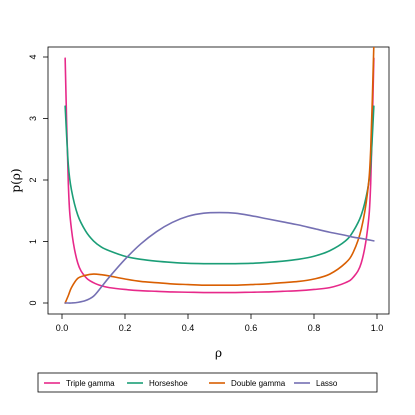 This screenshot has height=415, width=415. What do you see at coordinates (377, 328) in the screenshot?
I see `x-tick-label: 1.0` at bounding box center [377, 328].